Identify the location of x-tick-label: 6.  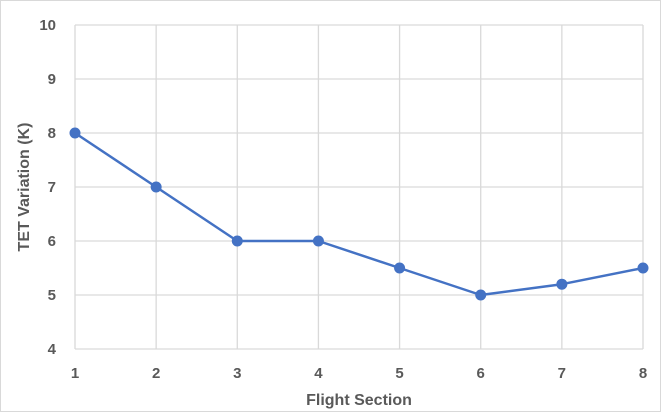
(481, 373).